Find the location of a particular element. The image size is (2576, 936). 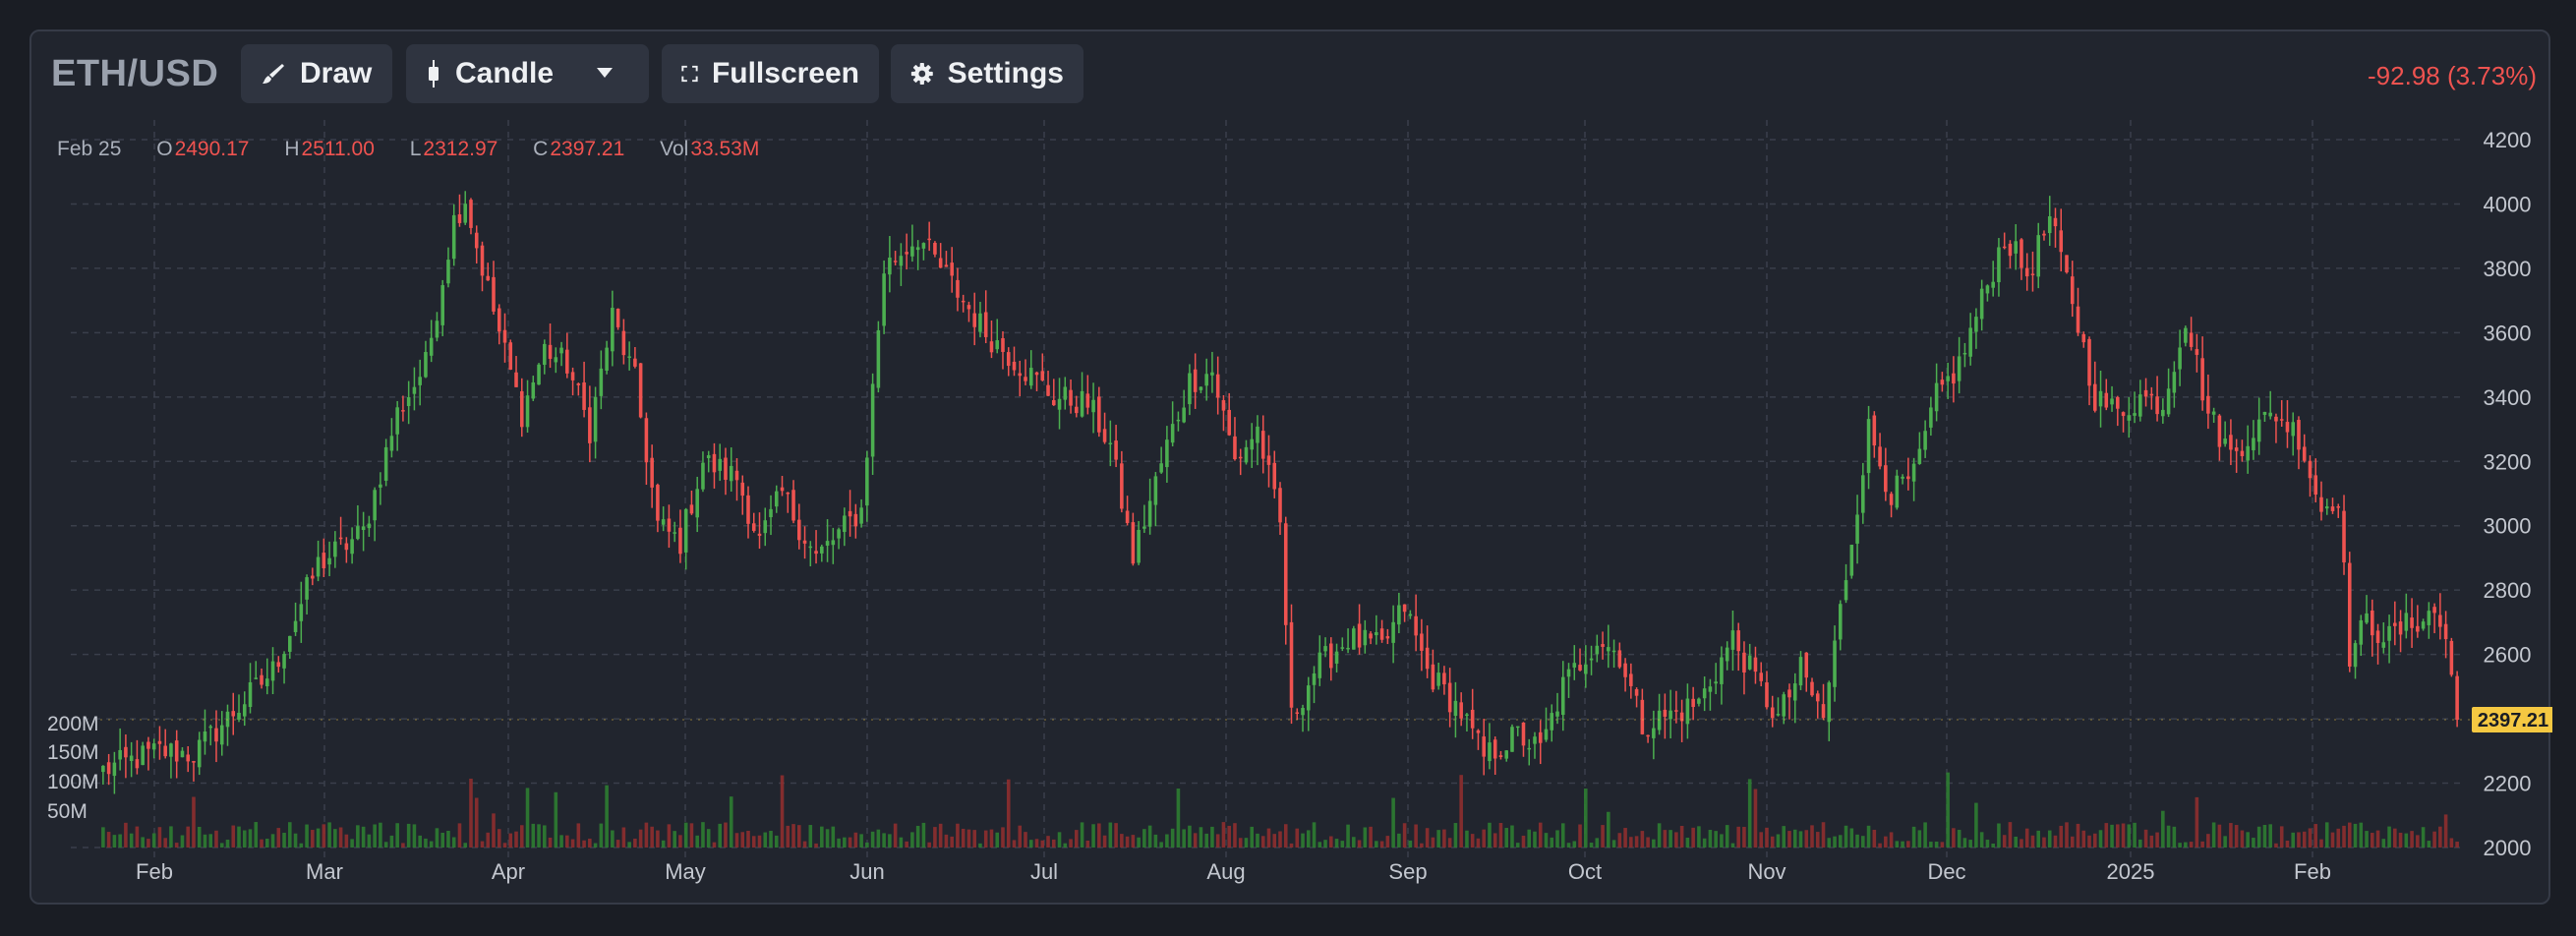

chart-type-dropdown: Candle is located at coordinates (527, 73).